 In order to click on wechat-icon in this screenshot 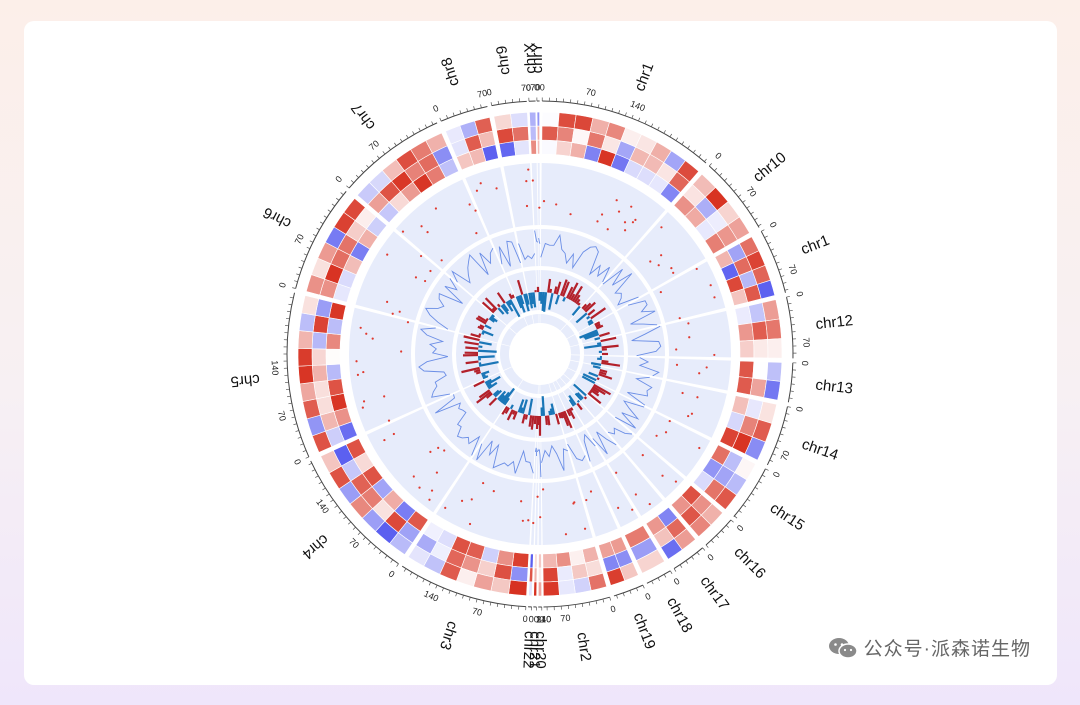, I will do `click(843, 648)`.